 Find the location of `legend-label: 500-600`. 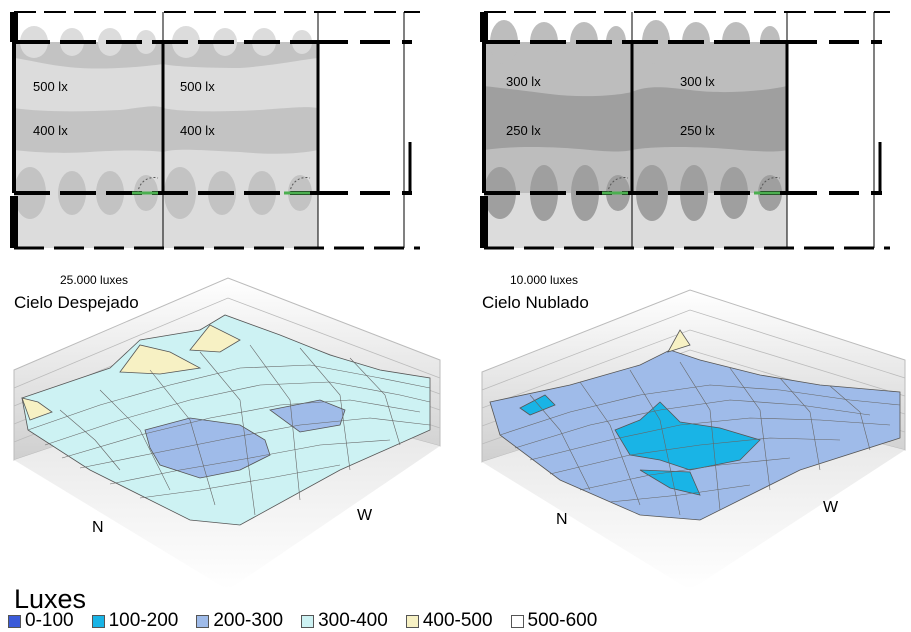

legend-label: 500-600 is located at coordinates (562, 620).